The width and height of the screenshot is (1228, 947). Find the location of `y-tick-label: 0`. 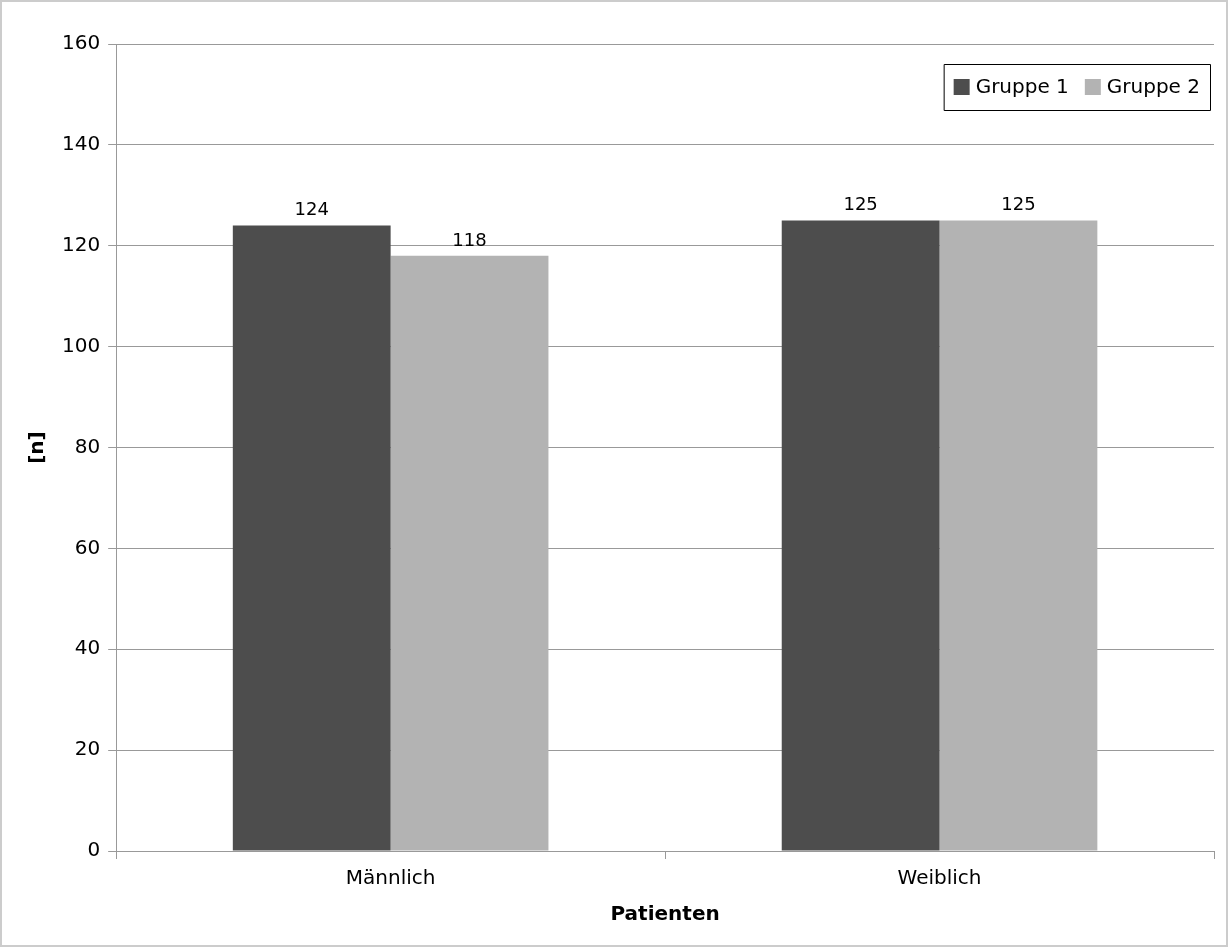

y-tick-label: 0 is located at coordinates (94, 849).